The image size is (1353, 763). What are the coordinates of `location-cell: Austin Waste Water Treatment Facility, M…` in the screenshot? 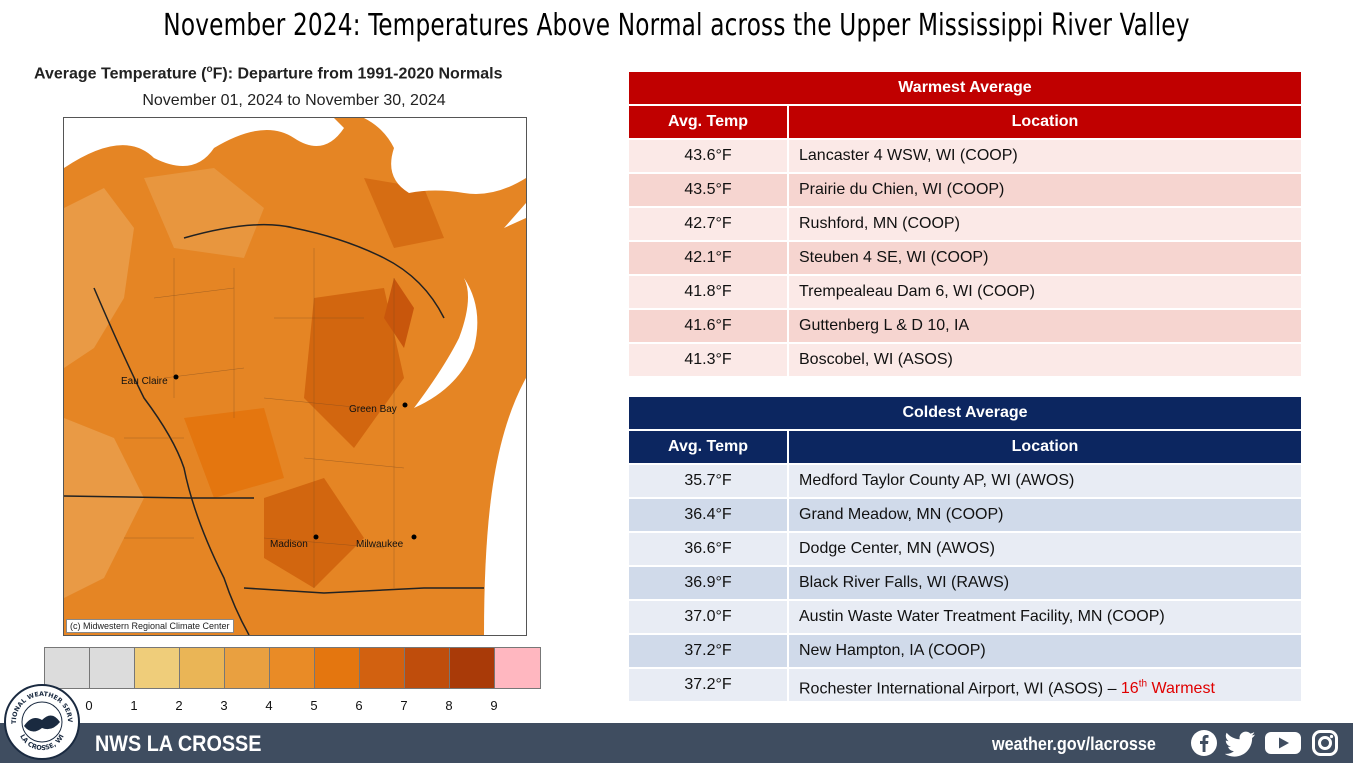 It's located at (1044, 617).